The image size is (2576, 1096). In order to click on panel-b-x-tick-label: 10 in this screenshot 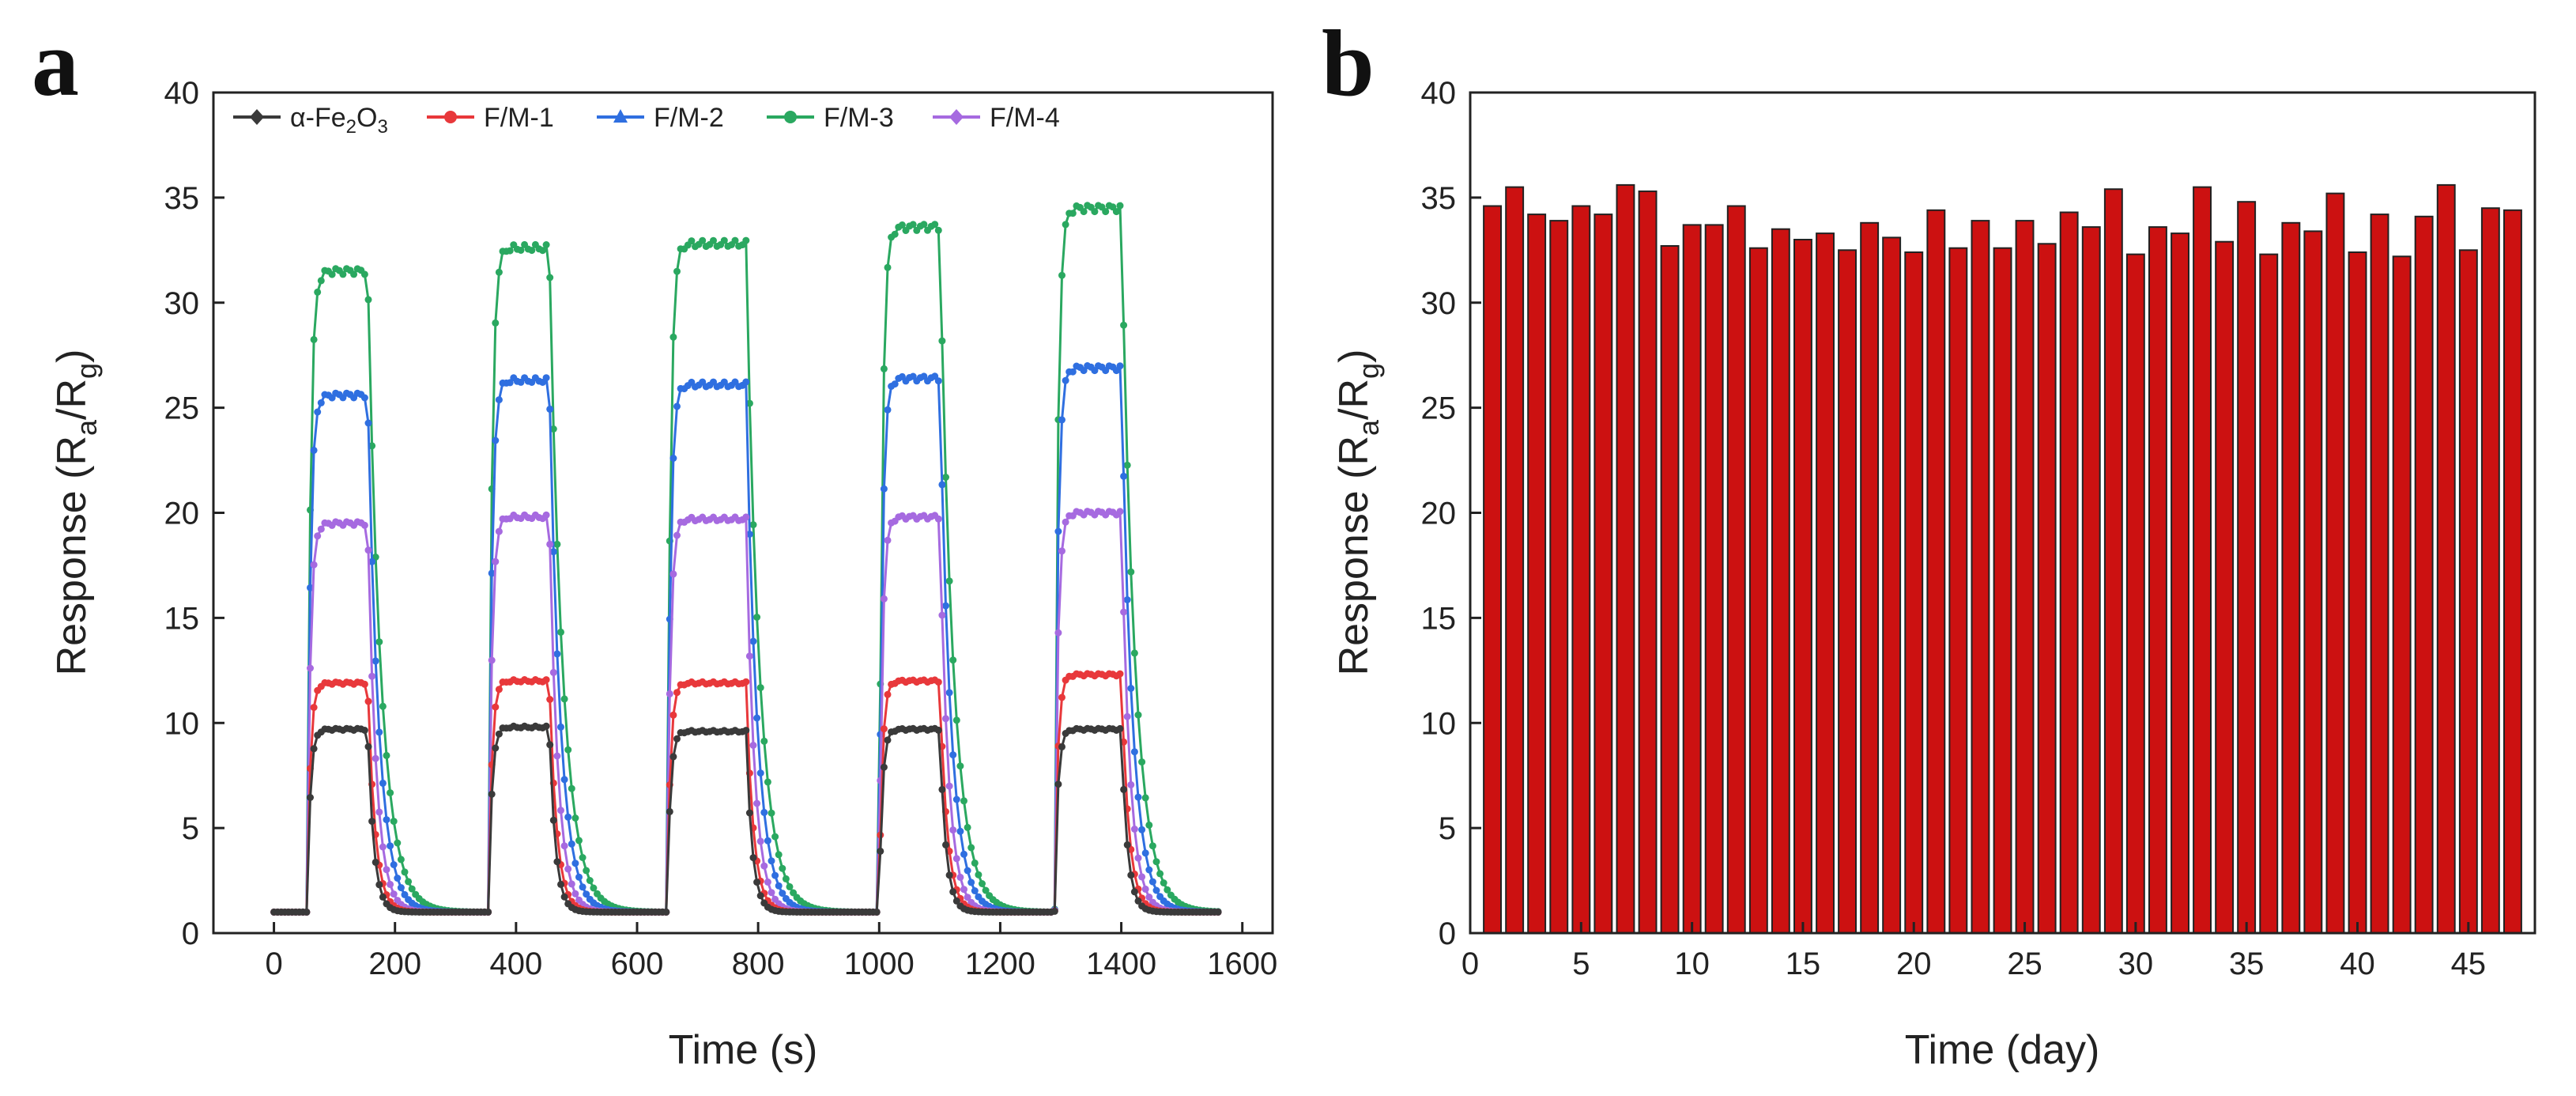, I will do `click(1692, 964)`.